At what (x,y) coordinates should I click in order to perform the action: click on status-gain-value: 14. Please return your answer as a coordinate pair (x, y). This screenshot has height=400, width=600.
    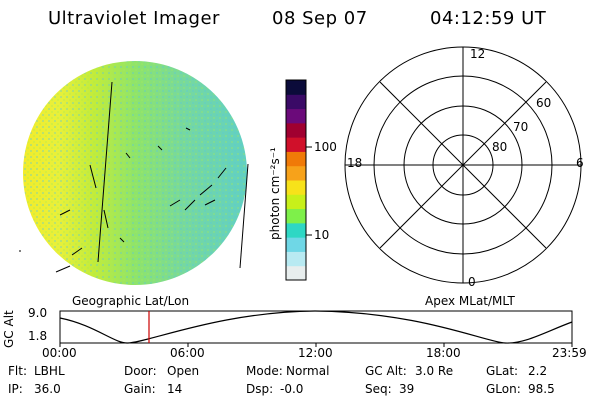
    Looking at the image, I should click on (175, 389).